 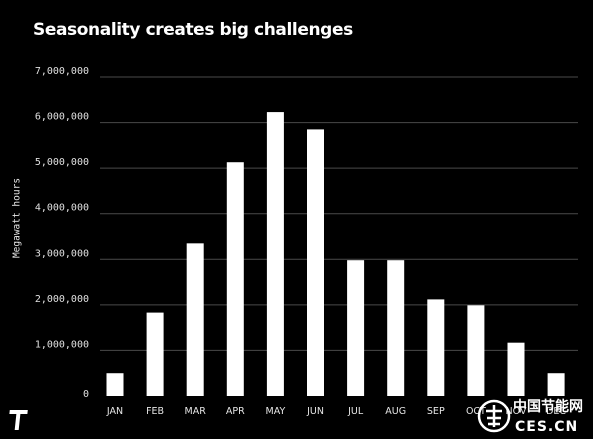 What do you see at coordinates (155, 411) in the screenshot?
I see `x-tick-label: FEB` at bounding box center [155, 411].